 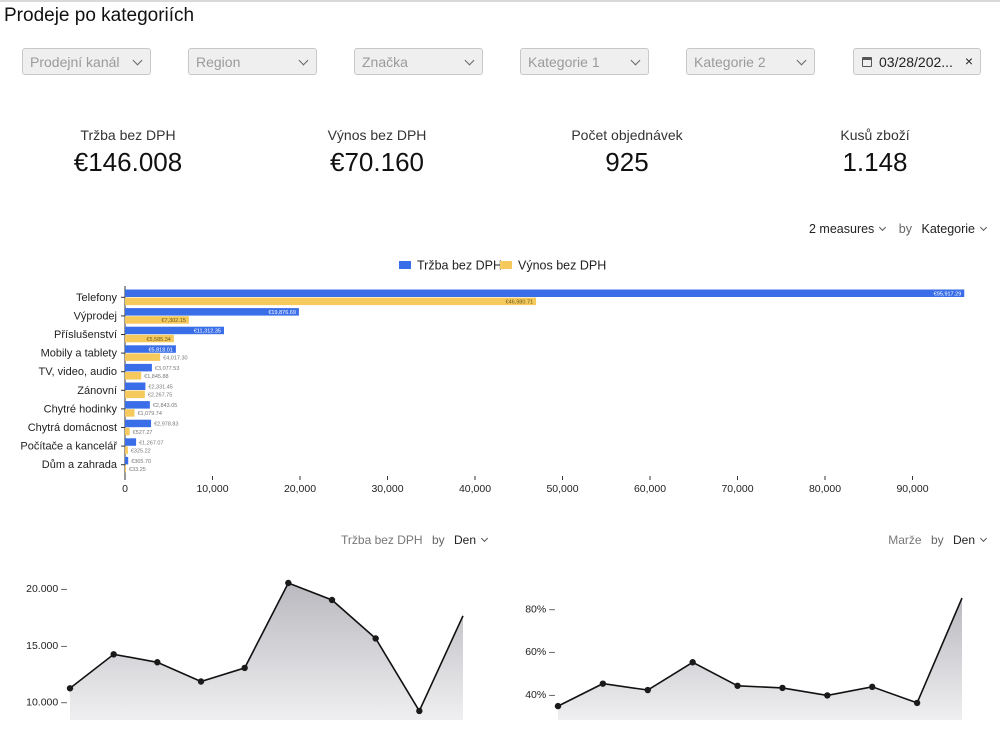 What do you see at coordinates (167, 369) in the screenshot?
I see `data-label-revenue: €3,077.53` at bounding box center [167, 369].